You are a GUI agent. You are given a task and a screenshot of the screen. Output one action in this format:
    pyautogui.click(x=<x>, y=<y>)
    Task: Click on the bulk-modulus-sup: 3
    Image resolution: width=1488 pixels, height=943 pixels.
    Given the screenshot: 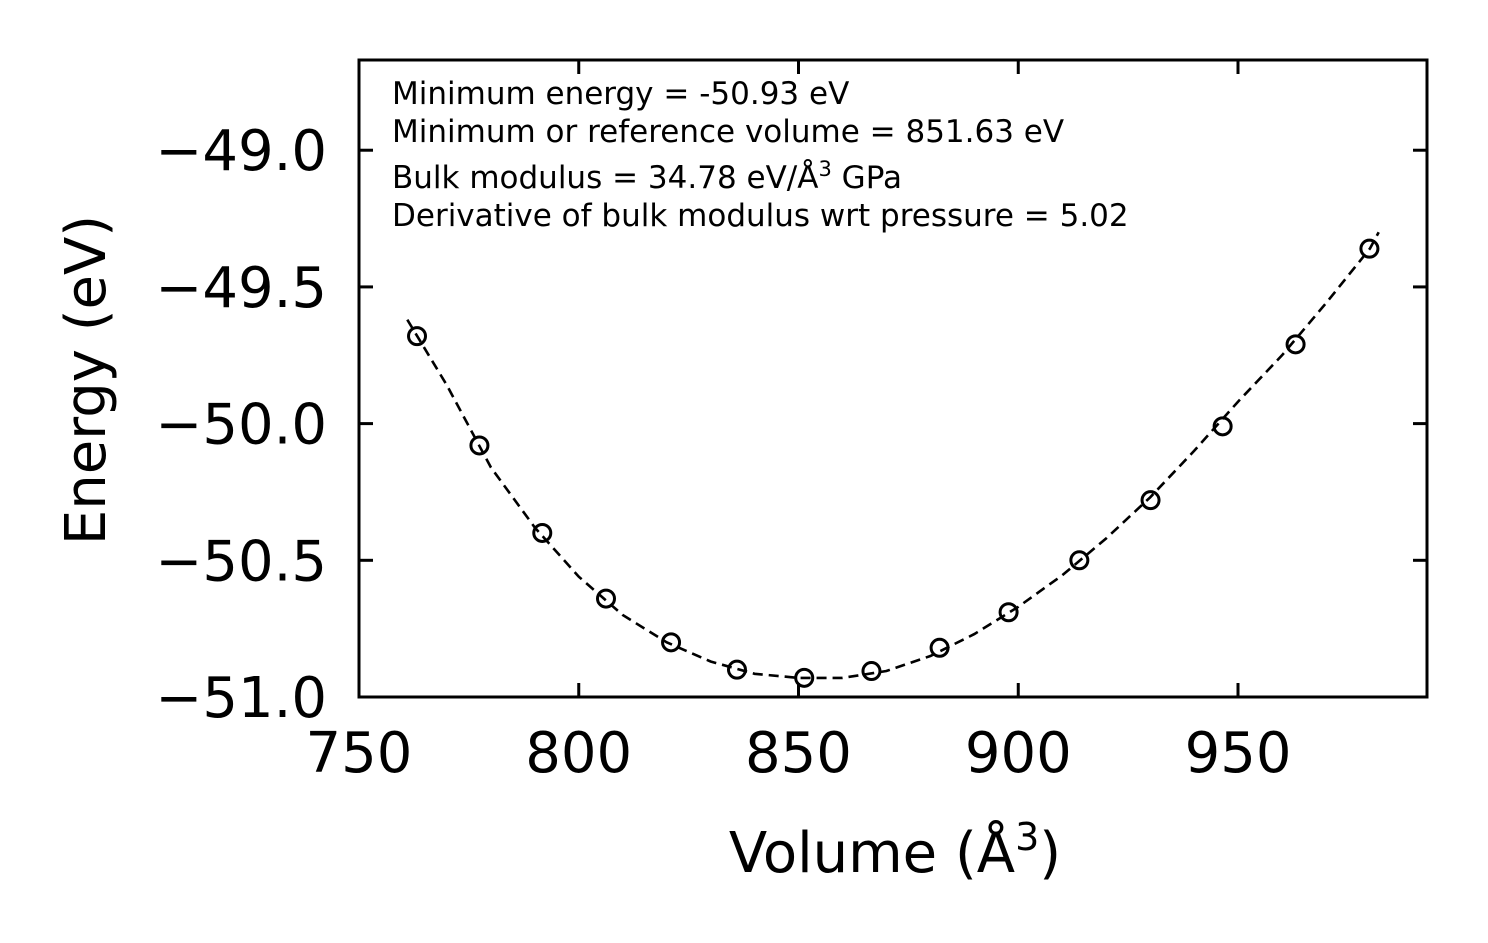 What is the action you would take?
    pyautogui.click(x=824, y=169)
    